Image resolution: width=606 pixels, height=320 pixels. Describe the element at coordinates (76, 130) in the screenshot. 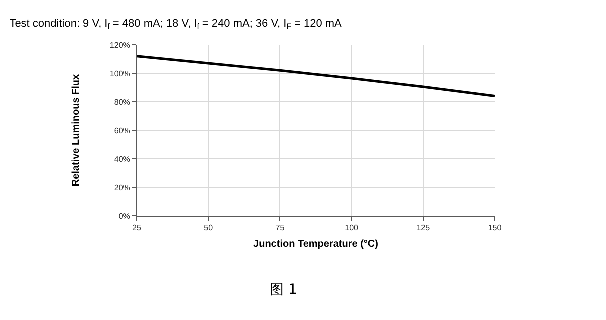

I see `y-axis-title: Relative Luminous Flux` at that location.